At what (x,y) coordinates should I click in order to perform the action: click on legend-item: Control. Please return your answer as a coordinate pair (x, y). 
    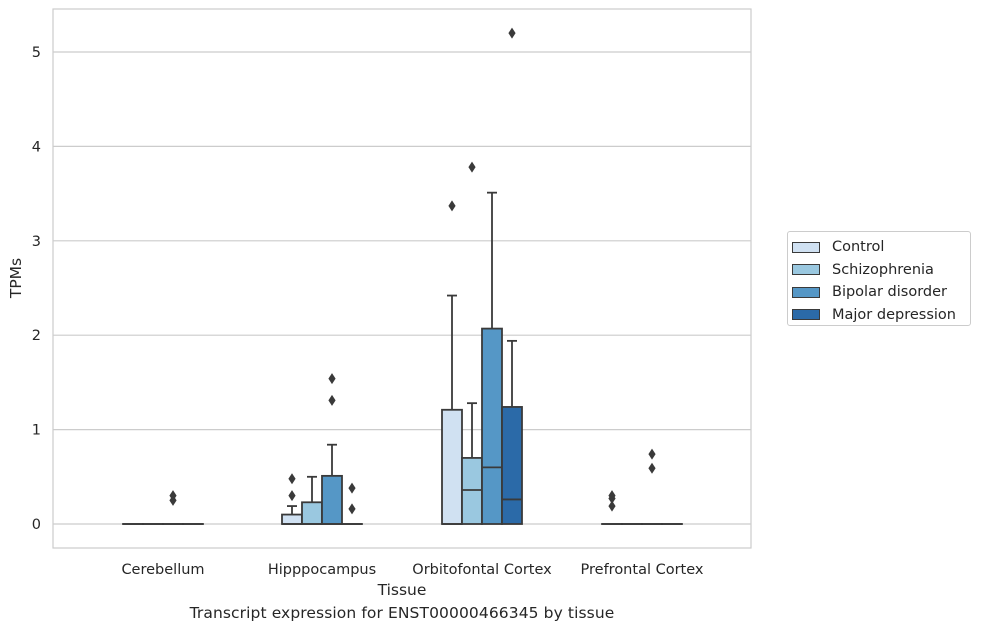
    Looking at the image, I should click on (881, 247).